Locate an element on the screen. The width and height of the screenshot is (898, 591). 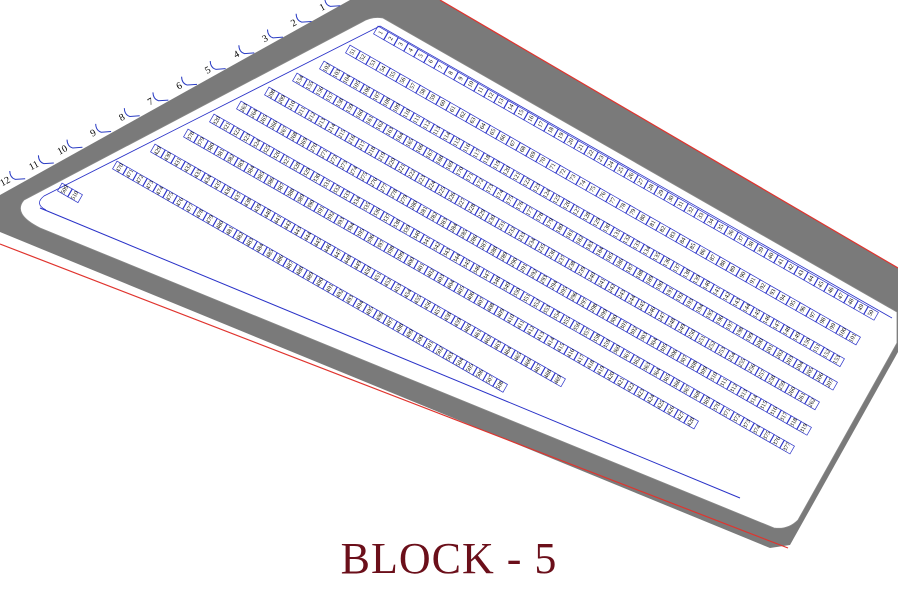
plot: 98 is located at coordinates (823, 321).